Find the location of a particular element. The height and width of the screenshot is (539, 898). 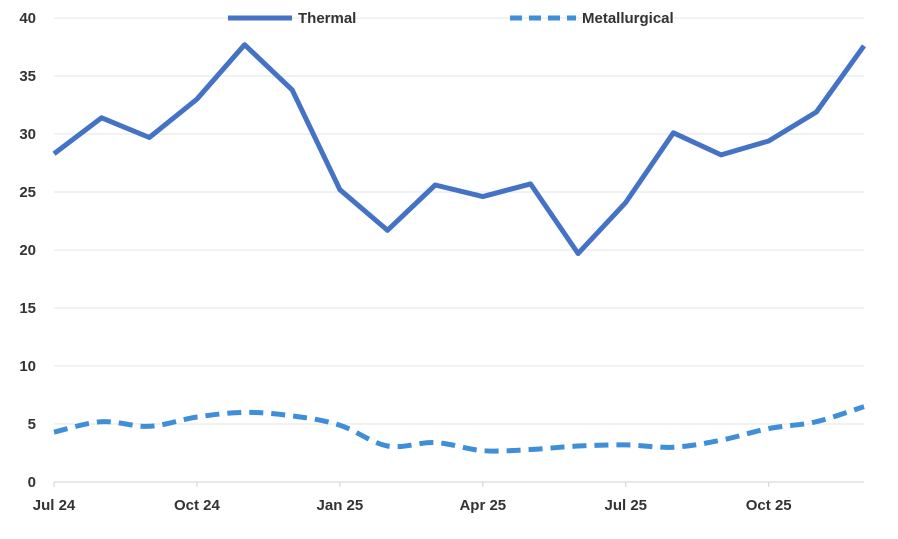

series-line-metallurgical is located at coordinates (459, 429).